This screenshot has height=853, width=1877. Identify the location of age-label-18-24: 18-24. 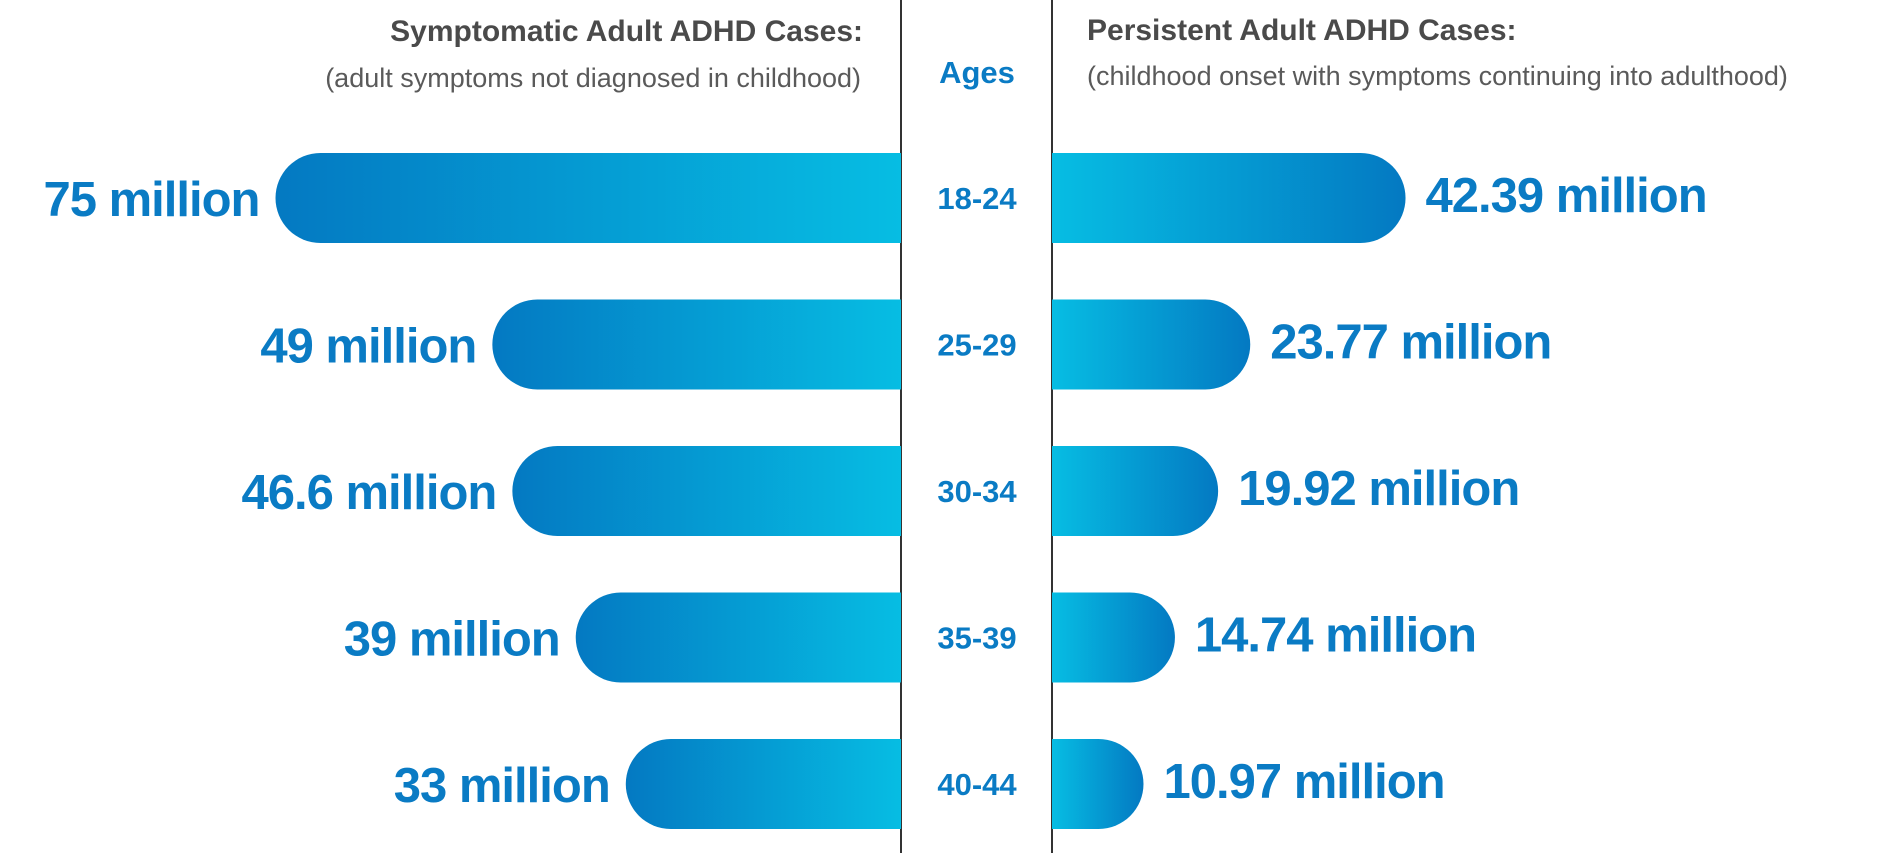
(977, 198).